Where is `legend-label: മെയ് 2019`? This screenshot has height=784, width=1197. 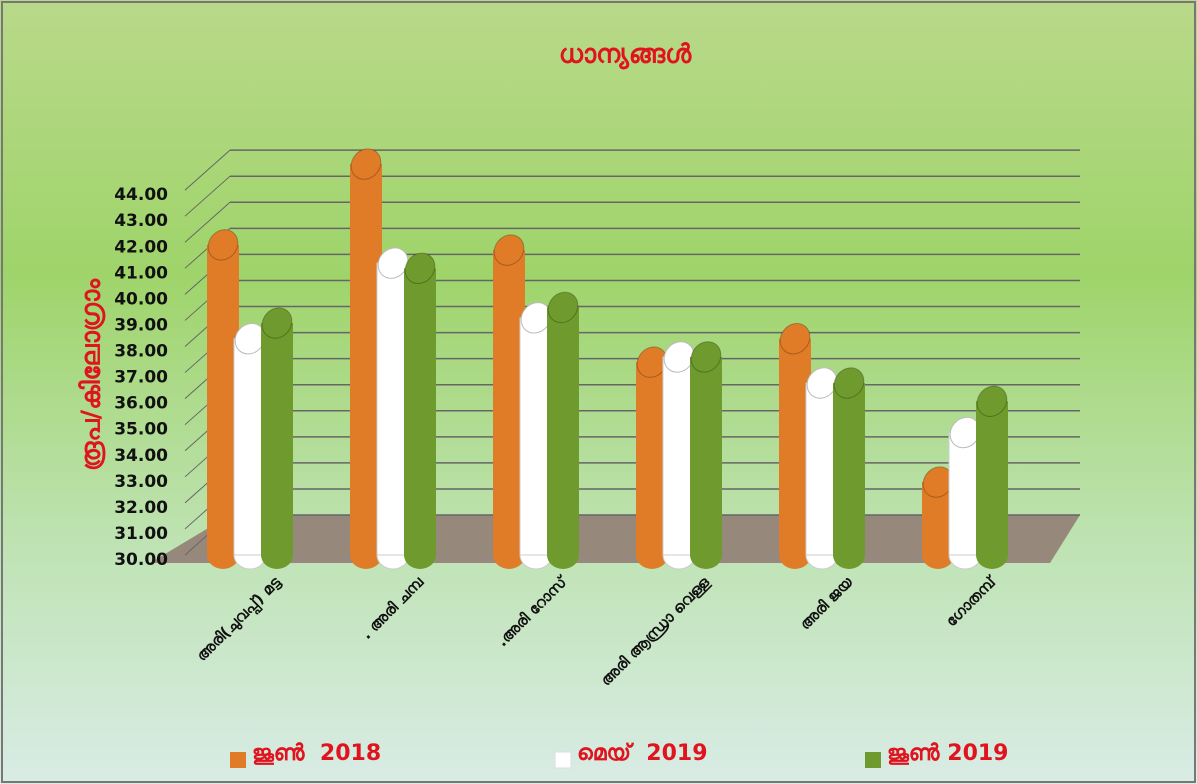 legend-label: മെയ് 2019 is located at coordinates (642, 753).